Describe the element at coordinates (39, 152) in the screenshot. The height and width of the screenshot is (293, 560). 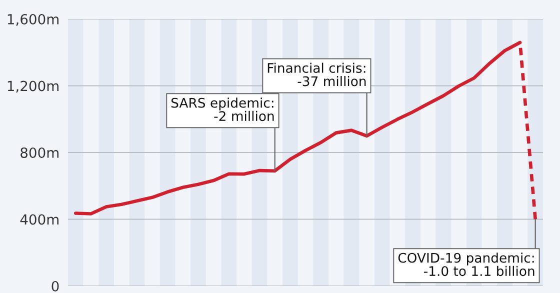
I see `y-tick-label: 800m` at that location.